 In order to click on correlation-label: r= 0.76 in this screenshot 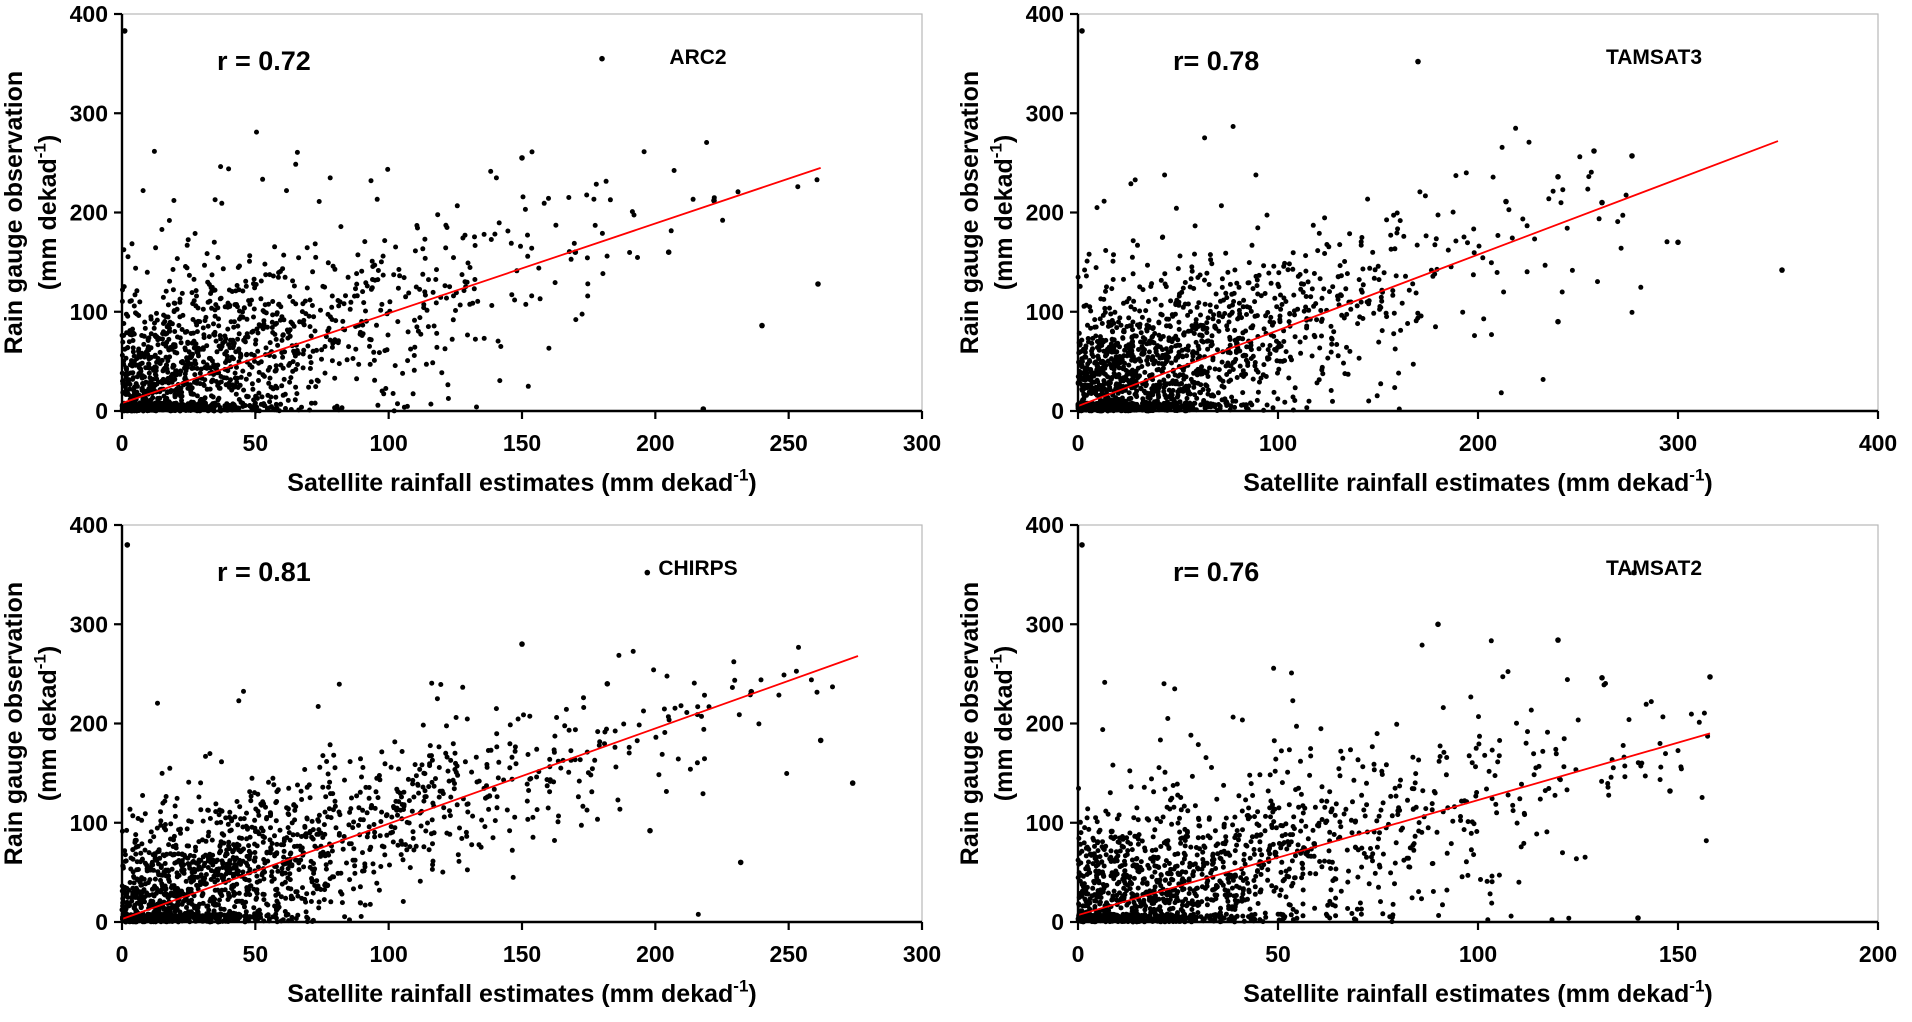, I will do `click(1216, 572)`.